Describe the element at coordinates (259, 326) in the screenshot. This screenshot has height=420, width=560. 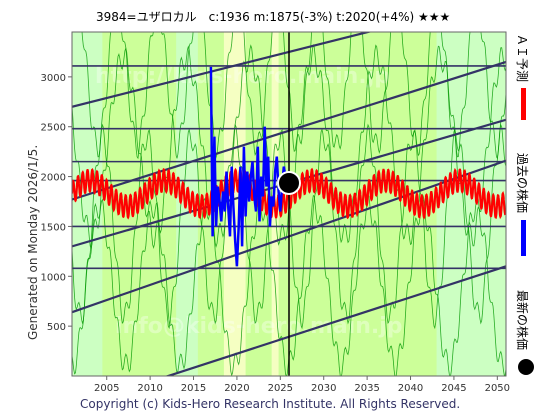
I see `watermark-email: info@kids-hero.main.jp` at that location.